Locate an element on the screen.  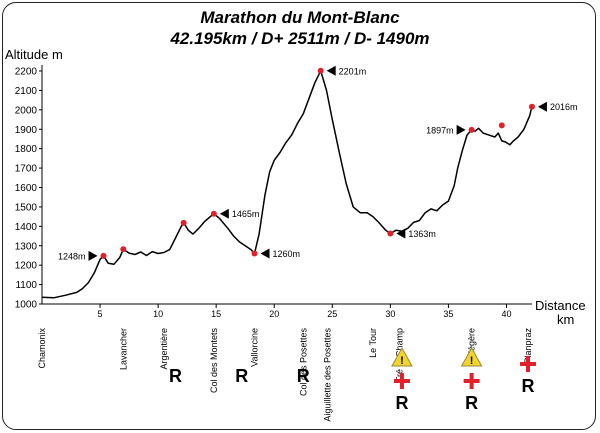
x-ticks: 5 10 15 20 25 30 35 40 is located at coordinates (304, 311).